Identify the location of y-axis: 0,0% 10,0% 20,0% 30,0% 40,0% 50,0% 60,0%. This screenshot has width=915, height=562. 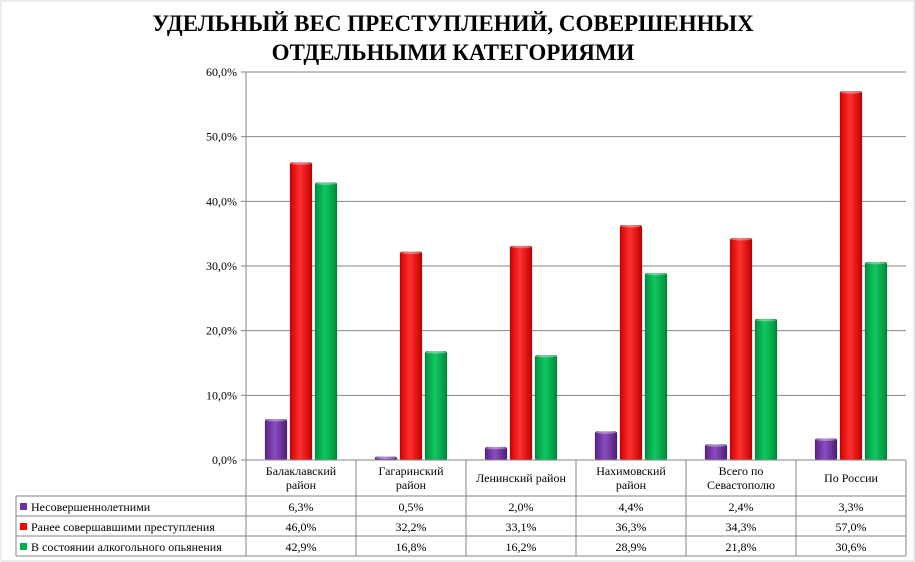
(226, 266).